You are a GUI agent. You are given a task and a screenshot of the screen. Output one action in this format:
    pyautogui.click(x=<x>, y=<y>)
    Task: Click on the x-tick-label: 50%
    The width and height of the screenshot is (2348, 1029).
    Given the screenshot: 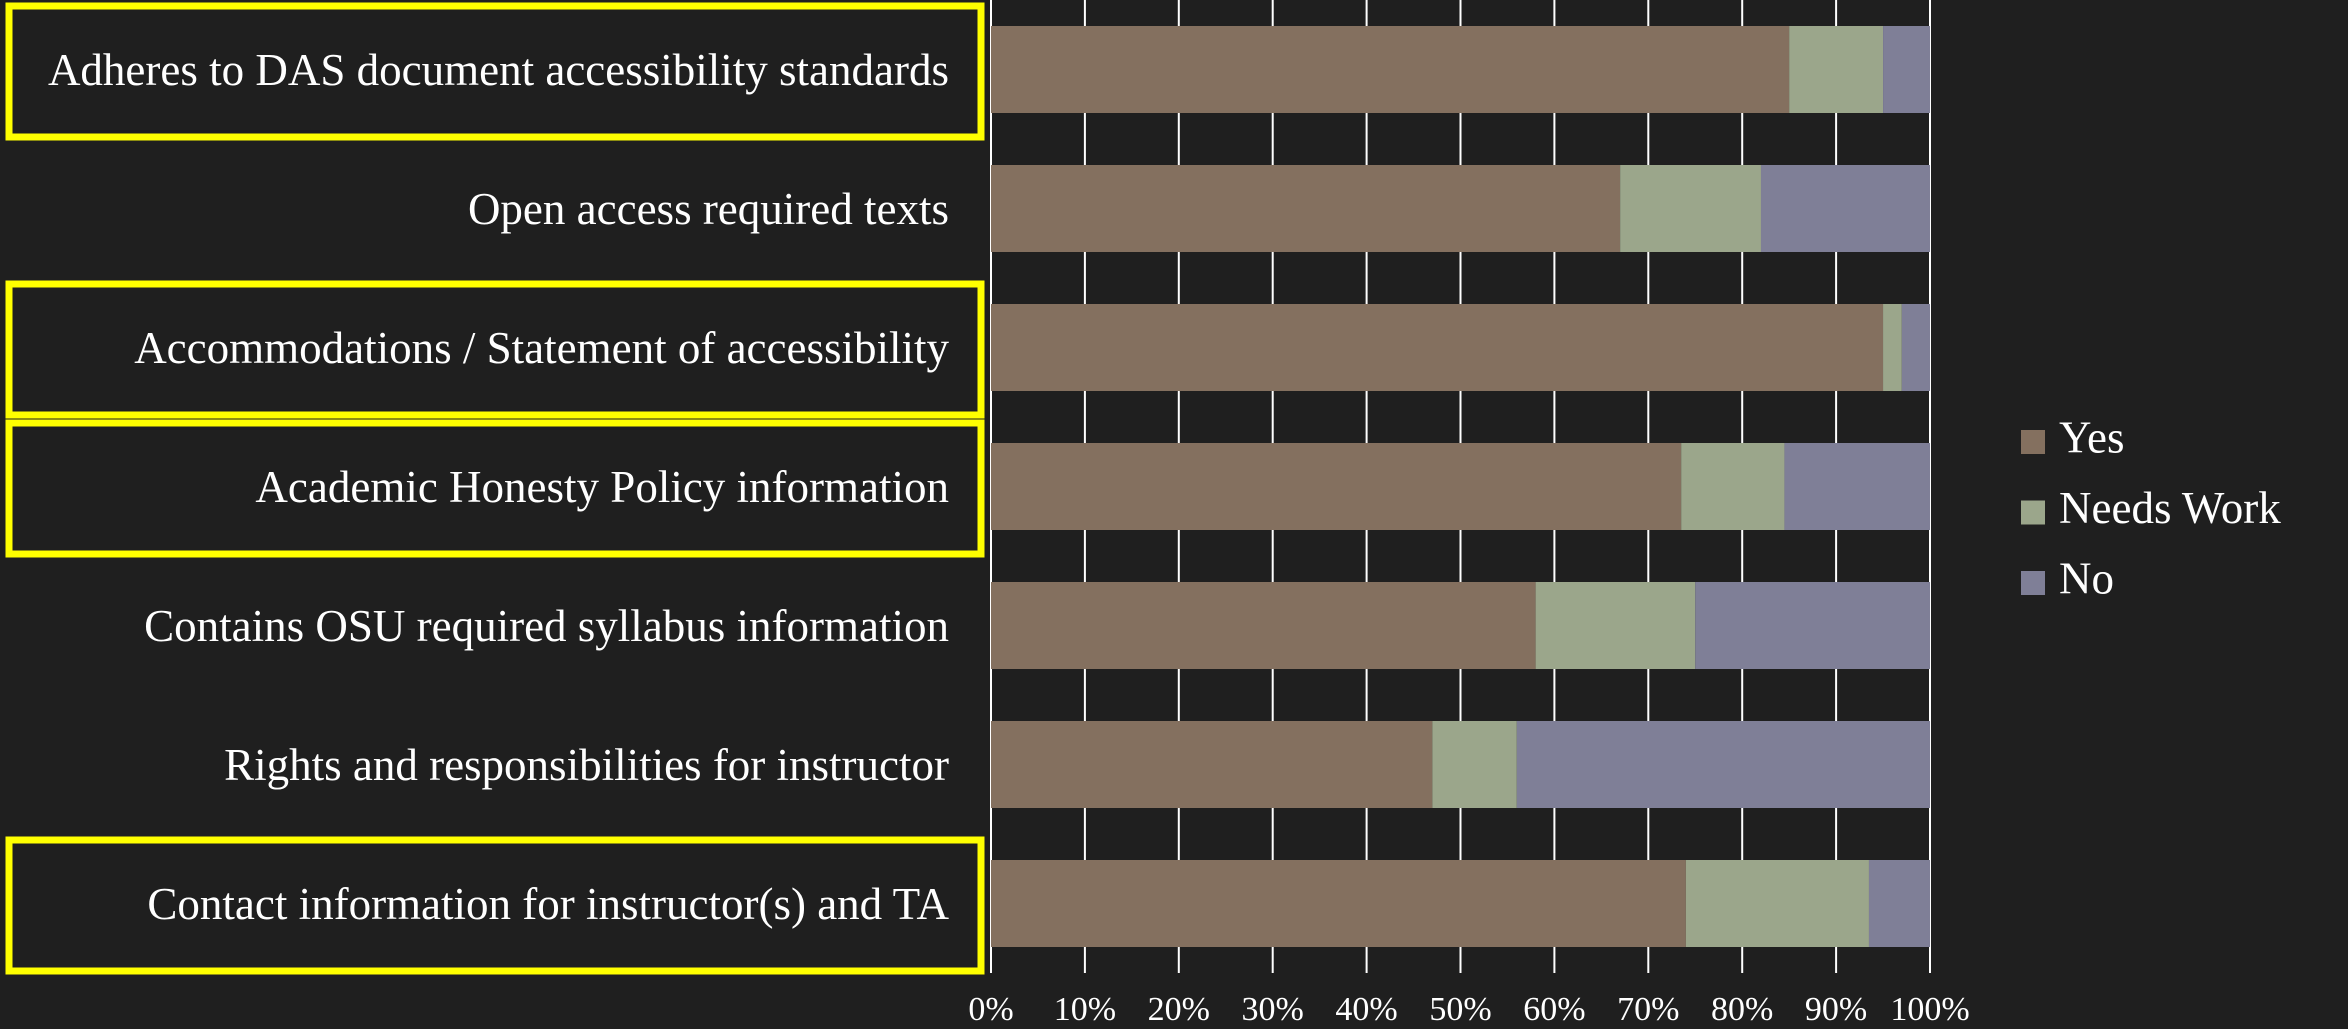 What is the action you would take?
    pyautogui.click(x=1460, y=1009)
    